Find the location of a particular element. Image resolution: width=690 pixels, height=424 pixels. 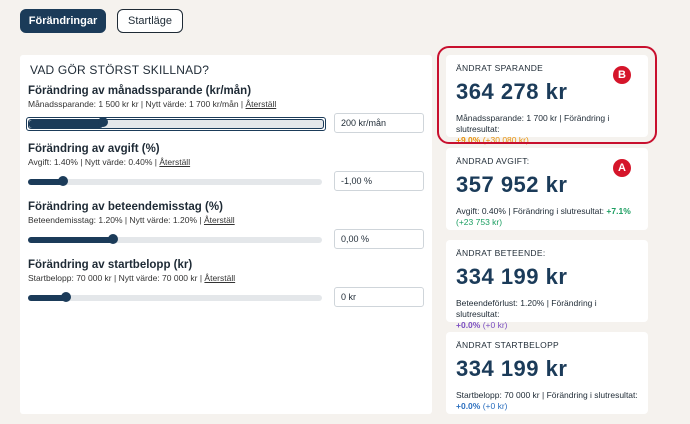

section-title: Förändring av månadssparande (kr/mån) is located at coordinates (140, 91).